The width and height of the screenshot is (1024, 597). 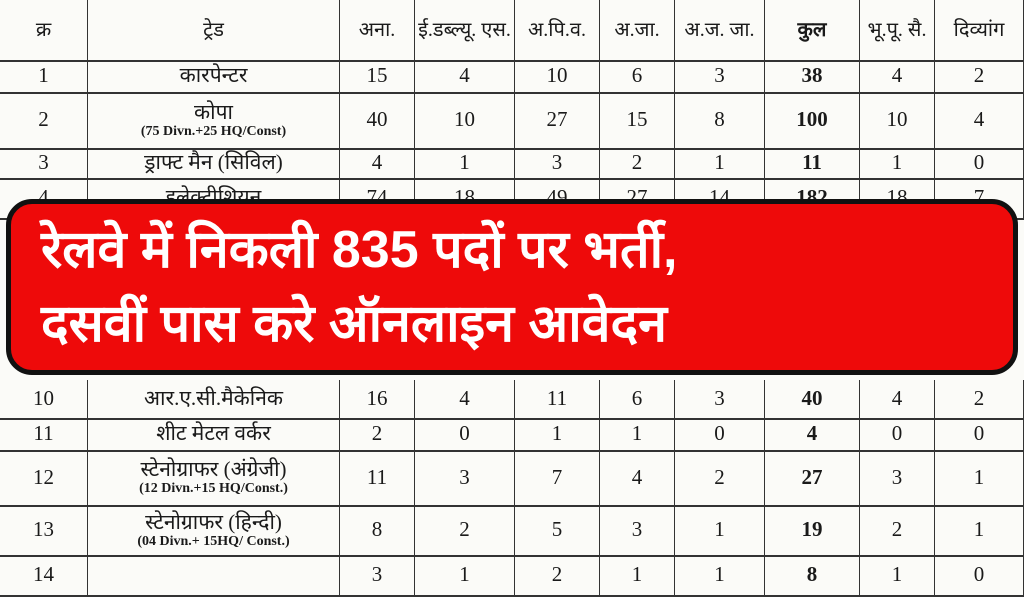 I want to click on cell-text: 14, so click(x=43, y=574).